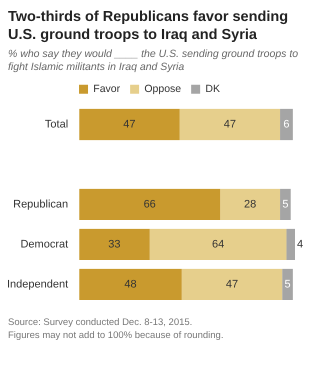 This screenshot has height=389, width=309. I want to click on y-tick-label: Independent, so click(37, 284).